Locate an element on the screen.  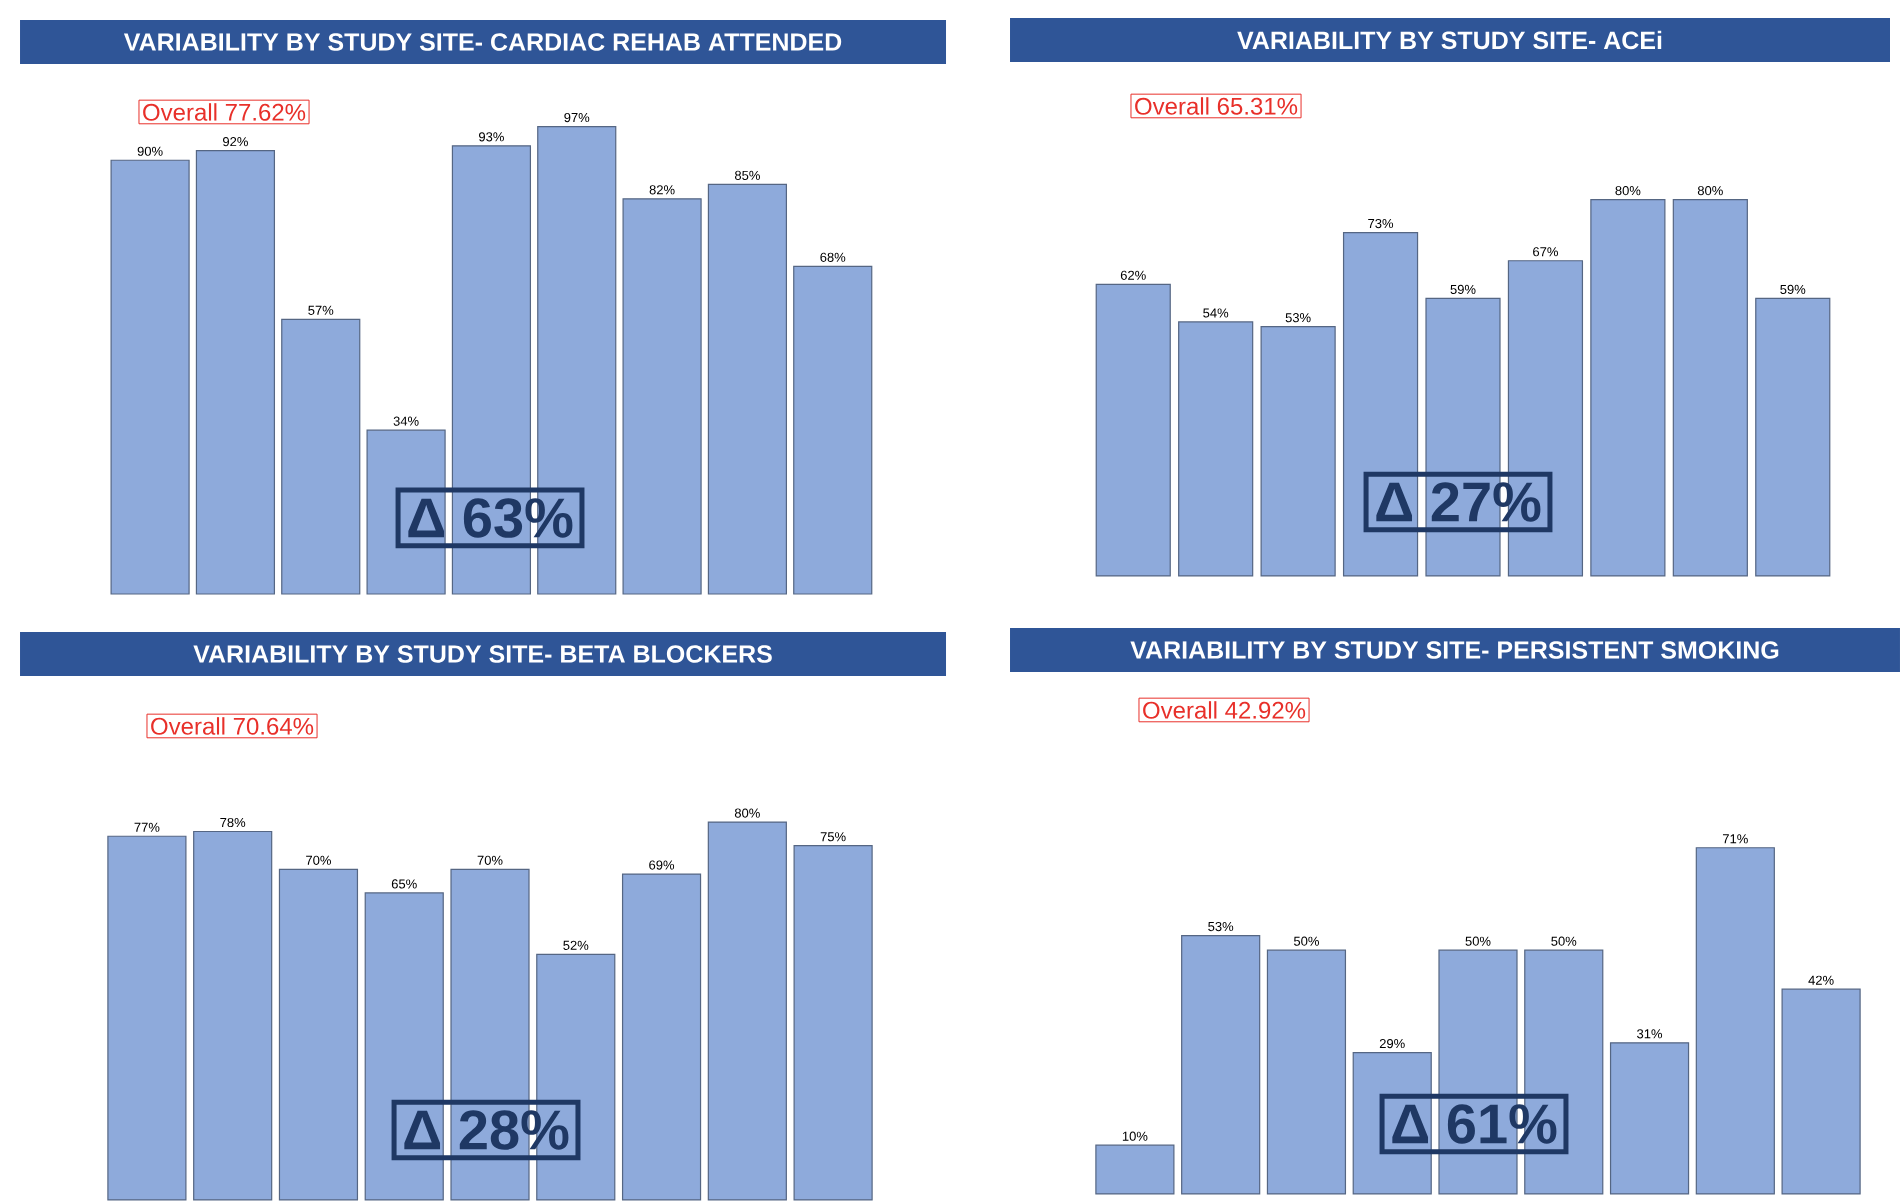
chart-title: VARIABILITY BY STUDY SITE- CARDIAC REHAB ATTENDED is located at coordinates (482, 42).